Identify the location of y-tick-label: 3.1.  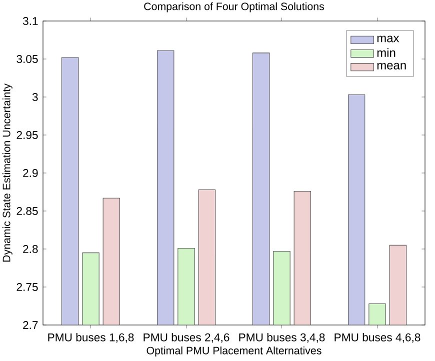
(30, 21).